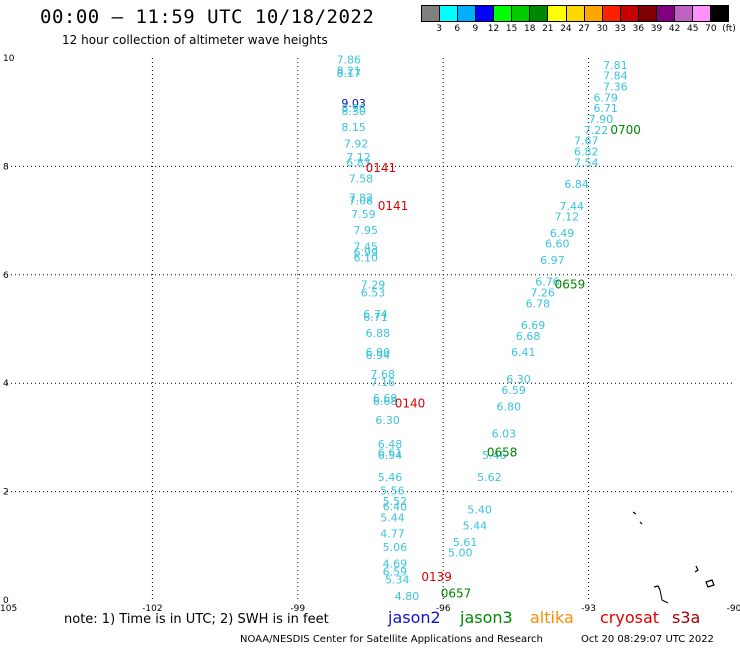  What do you see at coordinates (602, 29) in the screenshot?
I see `scale-label: 30` at bounding box center [602, 29].